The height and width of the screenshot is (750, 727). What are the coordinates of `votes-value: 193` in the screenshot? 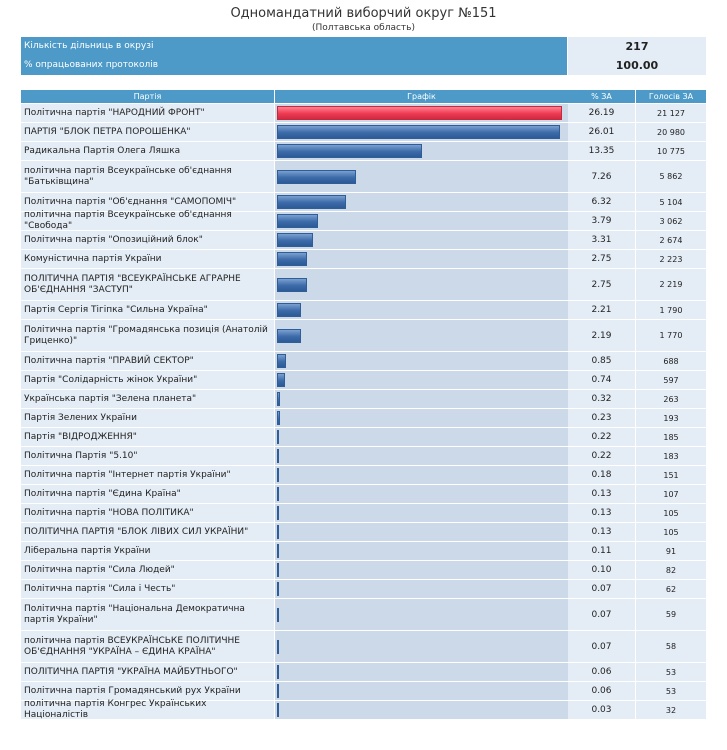 It's located at (671, 418).